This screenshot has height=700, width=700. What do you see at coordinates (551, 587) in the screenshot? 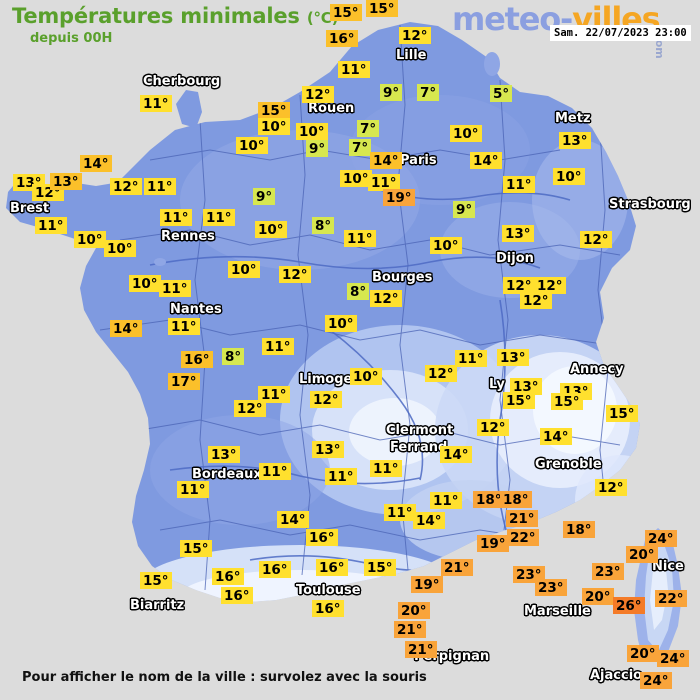
I see `temperature-badge: 23°` at bounding box center [551, 587].